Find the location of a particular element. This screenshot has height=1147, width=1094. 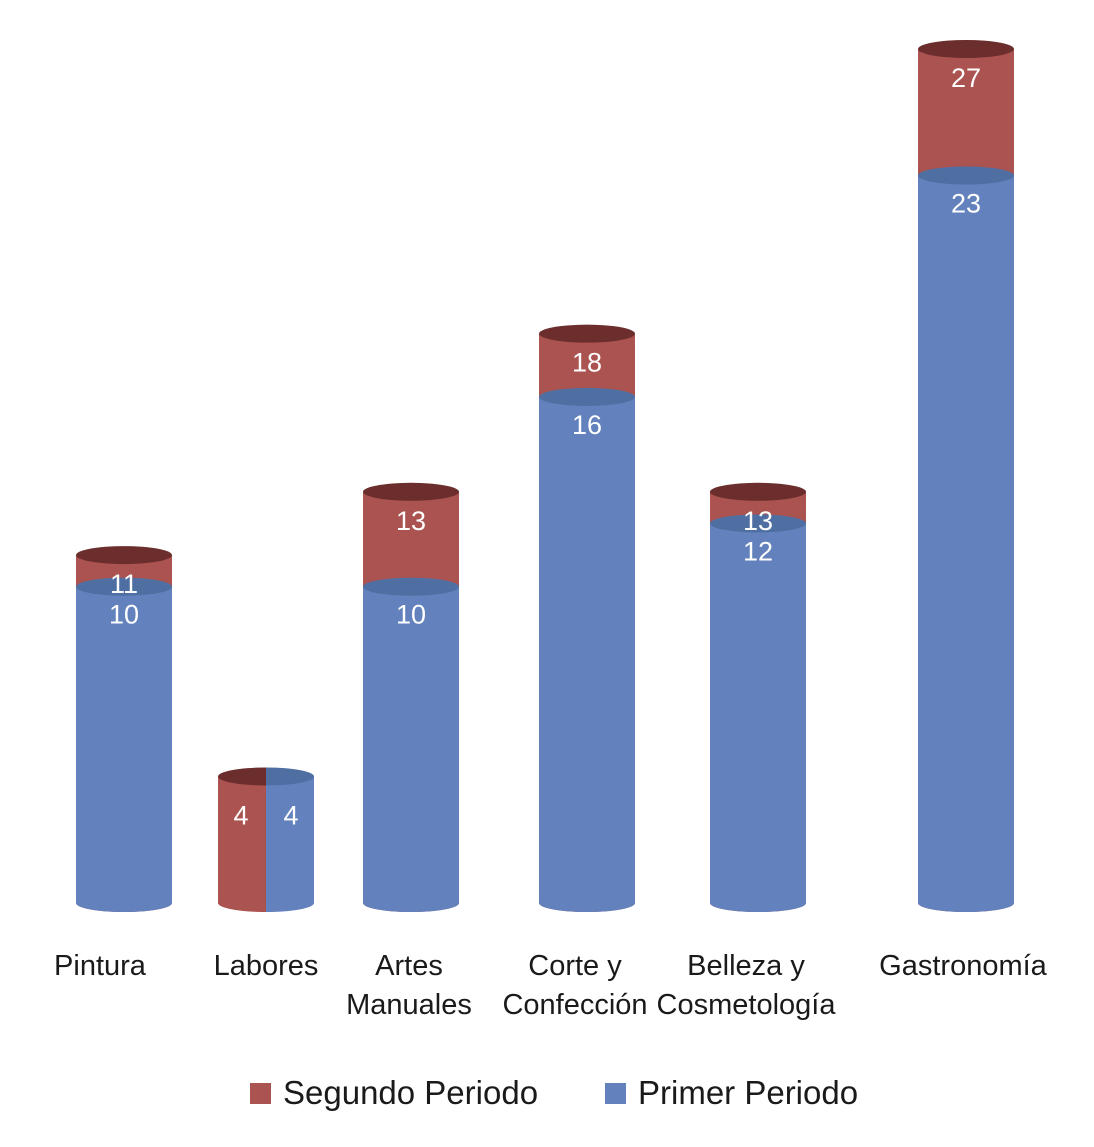

category-label-3-line-0: Corte y is located at coordinates (575, 966).